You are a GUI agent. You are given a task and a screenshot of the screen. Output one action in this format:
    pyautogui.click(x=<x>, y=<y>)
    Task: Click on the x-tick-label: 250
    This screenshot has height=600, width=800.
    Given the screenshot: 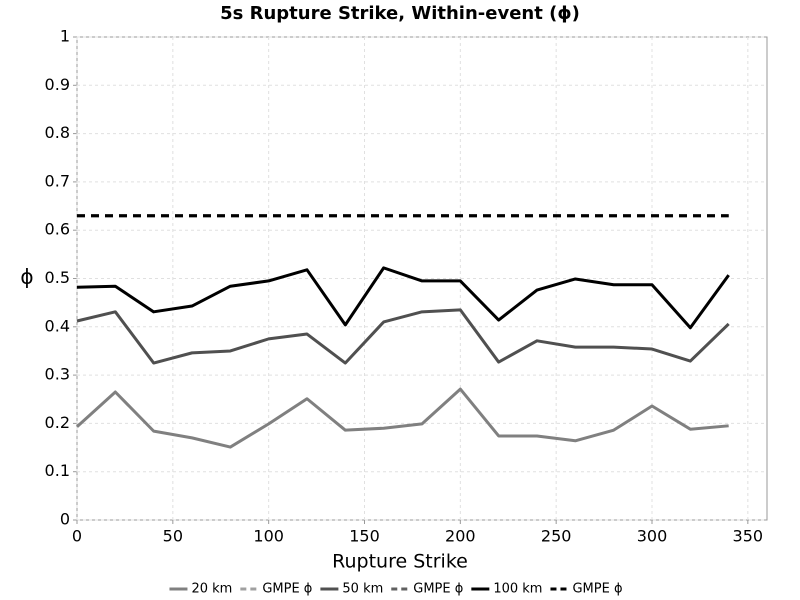 What is the action you would take?
    pyautogui.click(x=556, y=536)
    